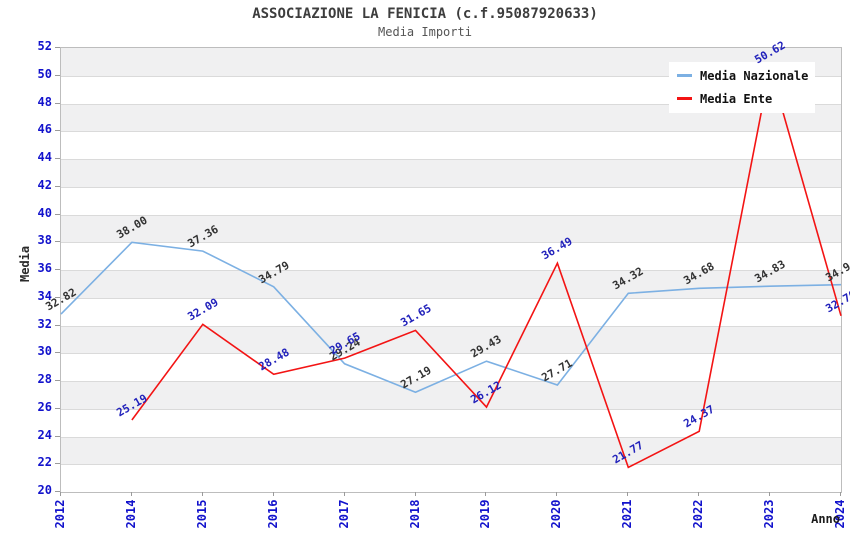 The image size is (850, 550). I want to click on y-tick-label: 26, so click(44, 406).